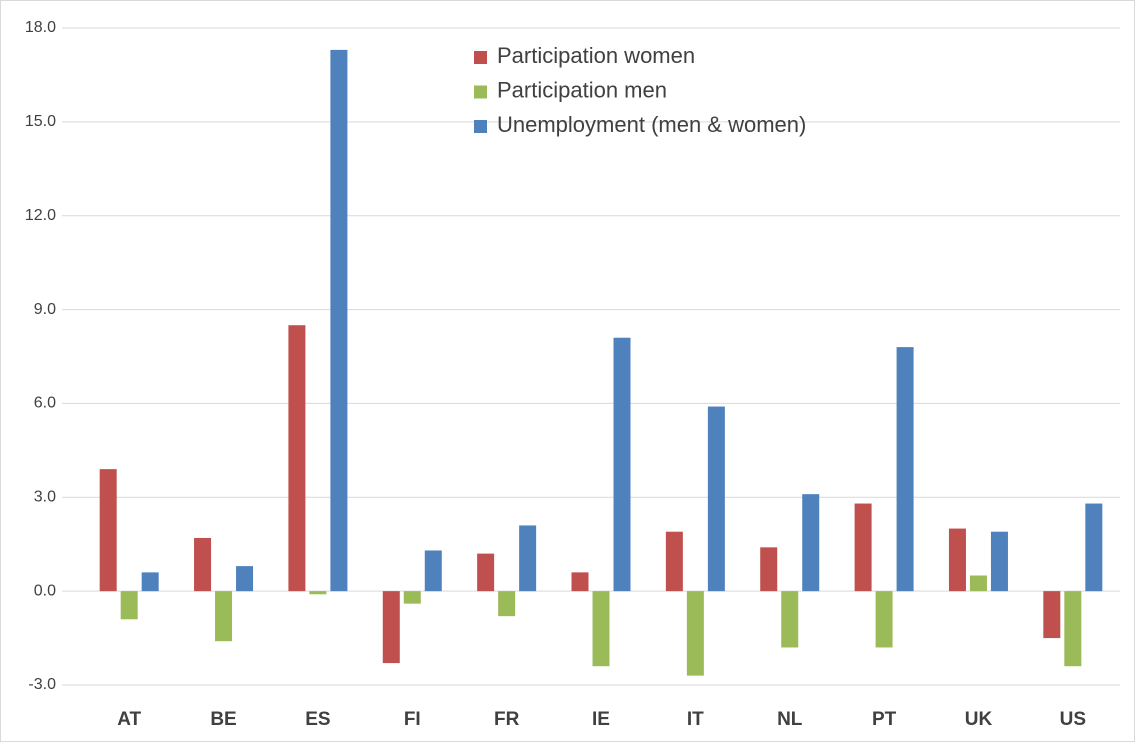  Describe the element at coordinates (1073, 719) in the screenshot. I see `x-tick-label: US` at that location.